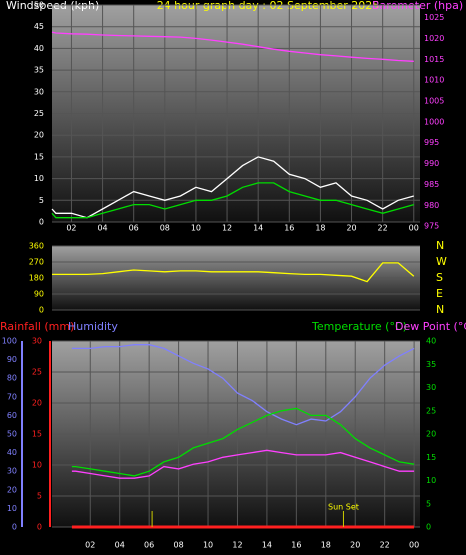  I want to click on y2-tick-label: 0, so click(428, 527).